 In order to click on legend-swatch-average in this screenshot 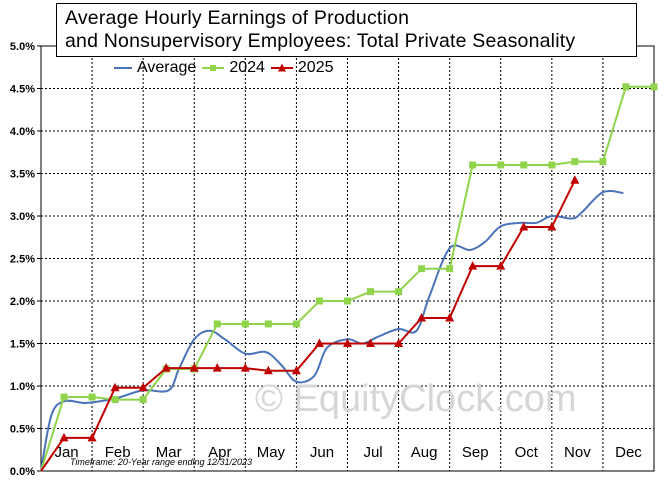, I will do `click(123, 68)`.